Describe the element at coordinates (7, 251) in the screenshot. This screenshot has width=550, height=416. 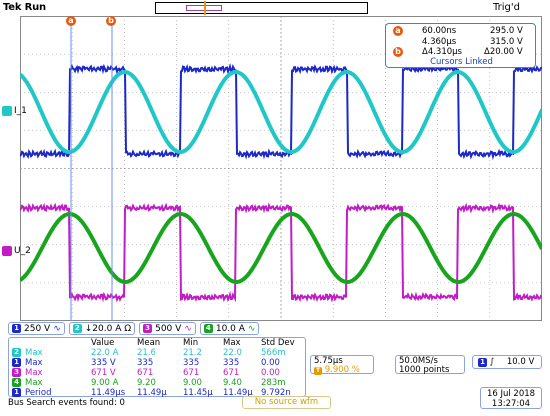
I see `channel-3-ground-marker` at that location.